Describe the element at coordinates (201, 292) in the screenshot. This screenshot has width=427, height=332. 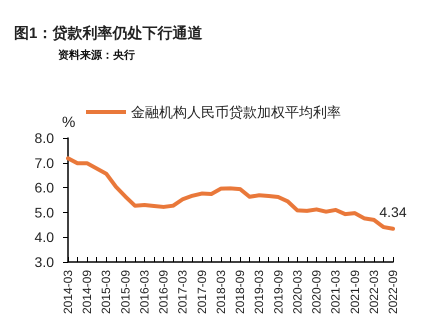
I see `x-tick-label: 2017-09` at that location.